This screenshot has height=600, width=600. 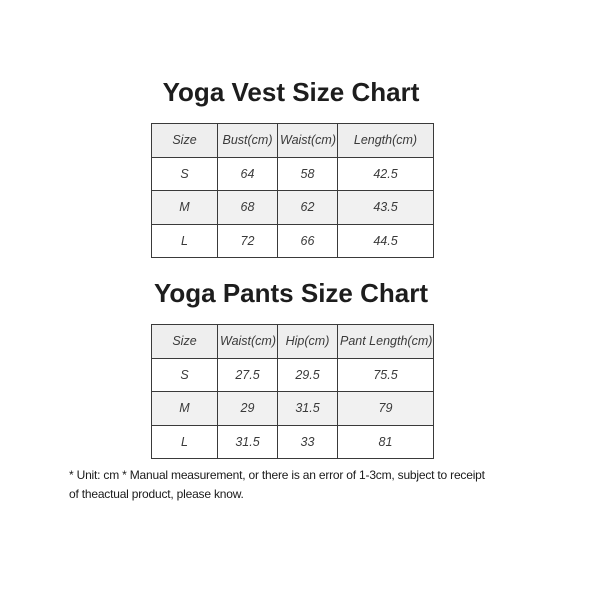 What do you see at coordinates (385, 441) in the screenshot?
I see `measurement-cell: 81` at bounding box center [385, 441].